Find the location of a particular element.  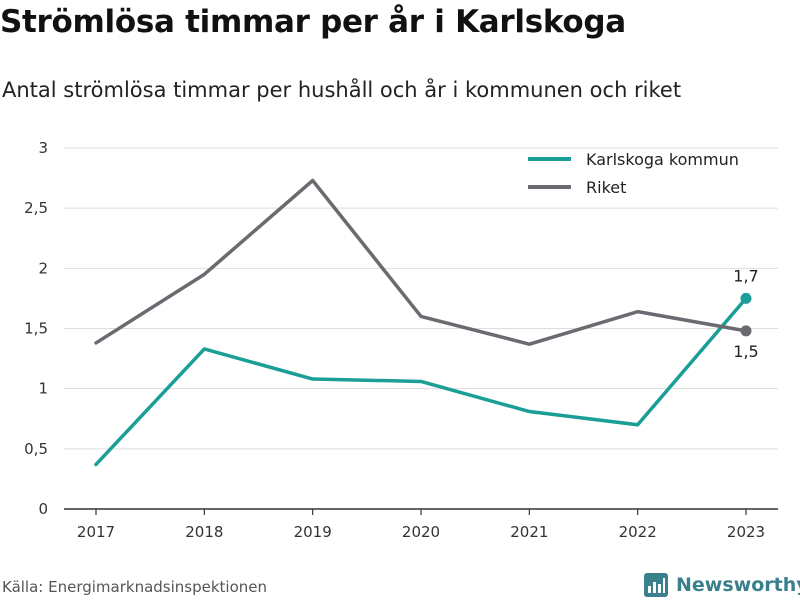

data-labels: 1,7 1,5 is located at coordinates (745, 313).